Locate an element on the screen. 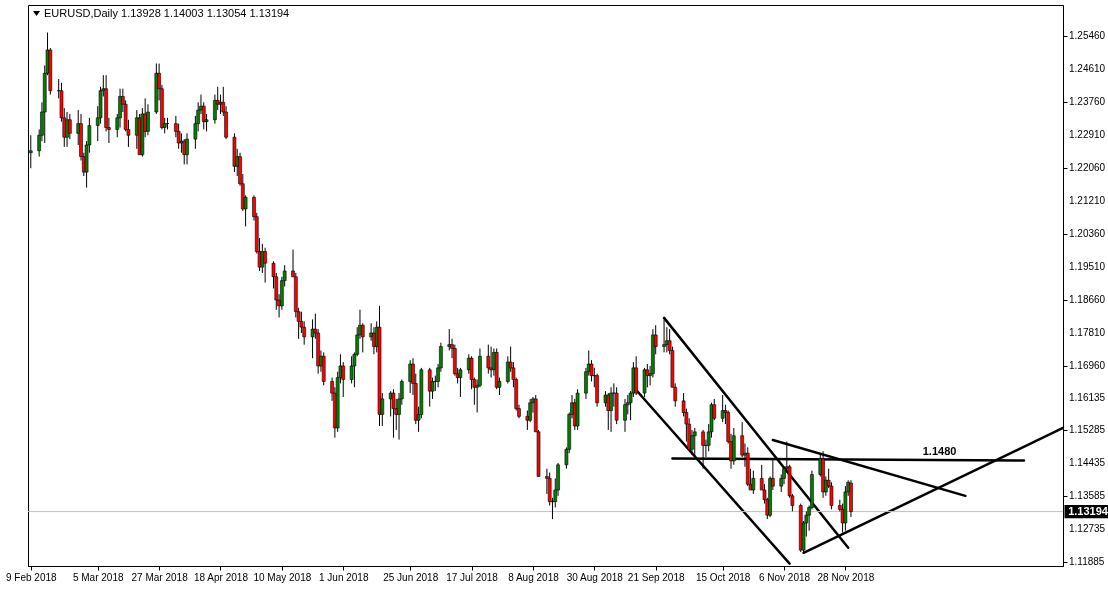 This screenshot has width=1108, height=589. y-tick-label: 1.13585 is located at coordinates (1087, 496).